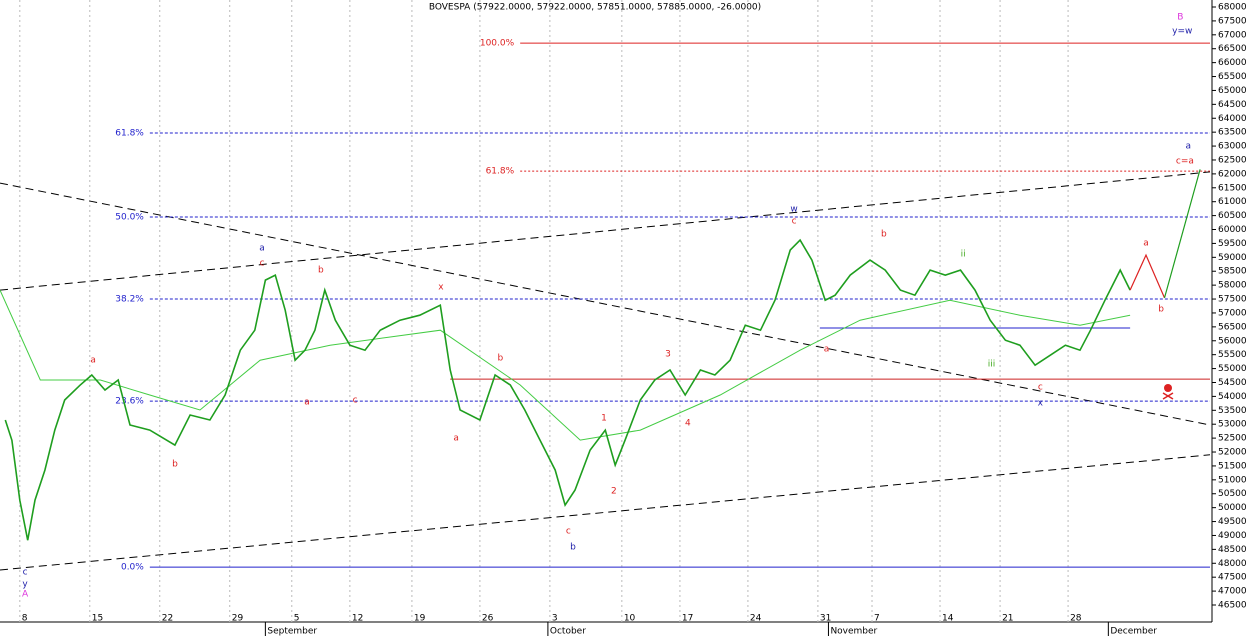  Describe the element at coordinates (1076, 619) in the screenshot. I see `x-tick-label: 28` at that location.